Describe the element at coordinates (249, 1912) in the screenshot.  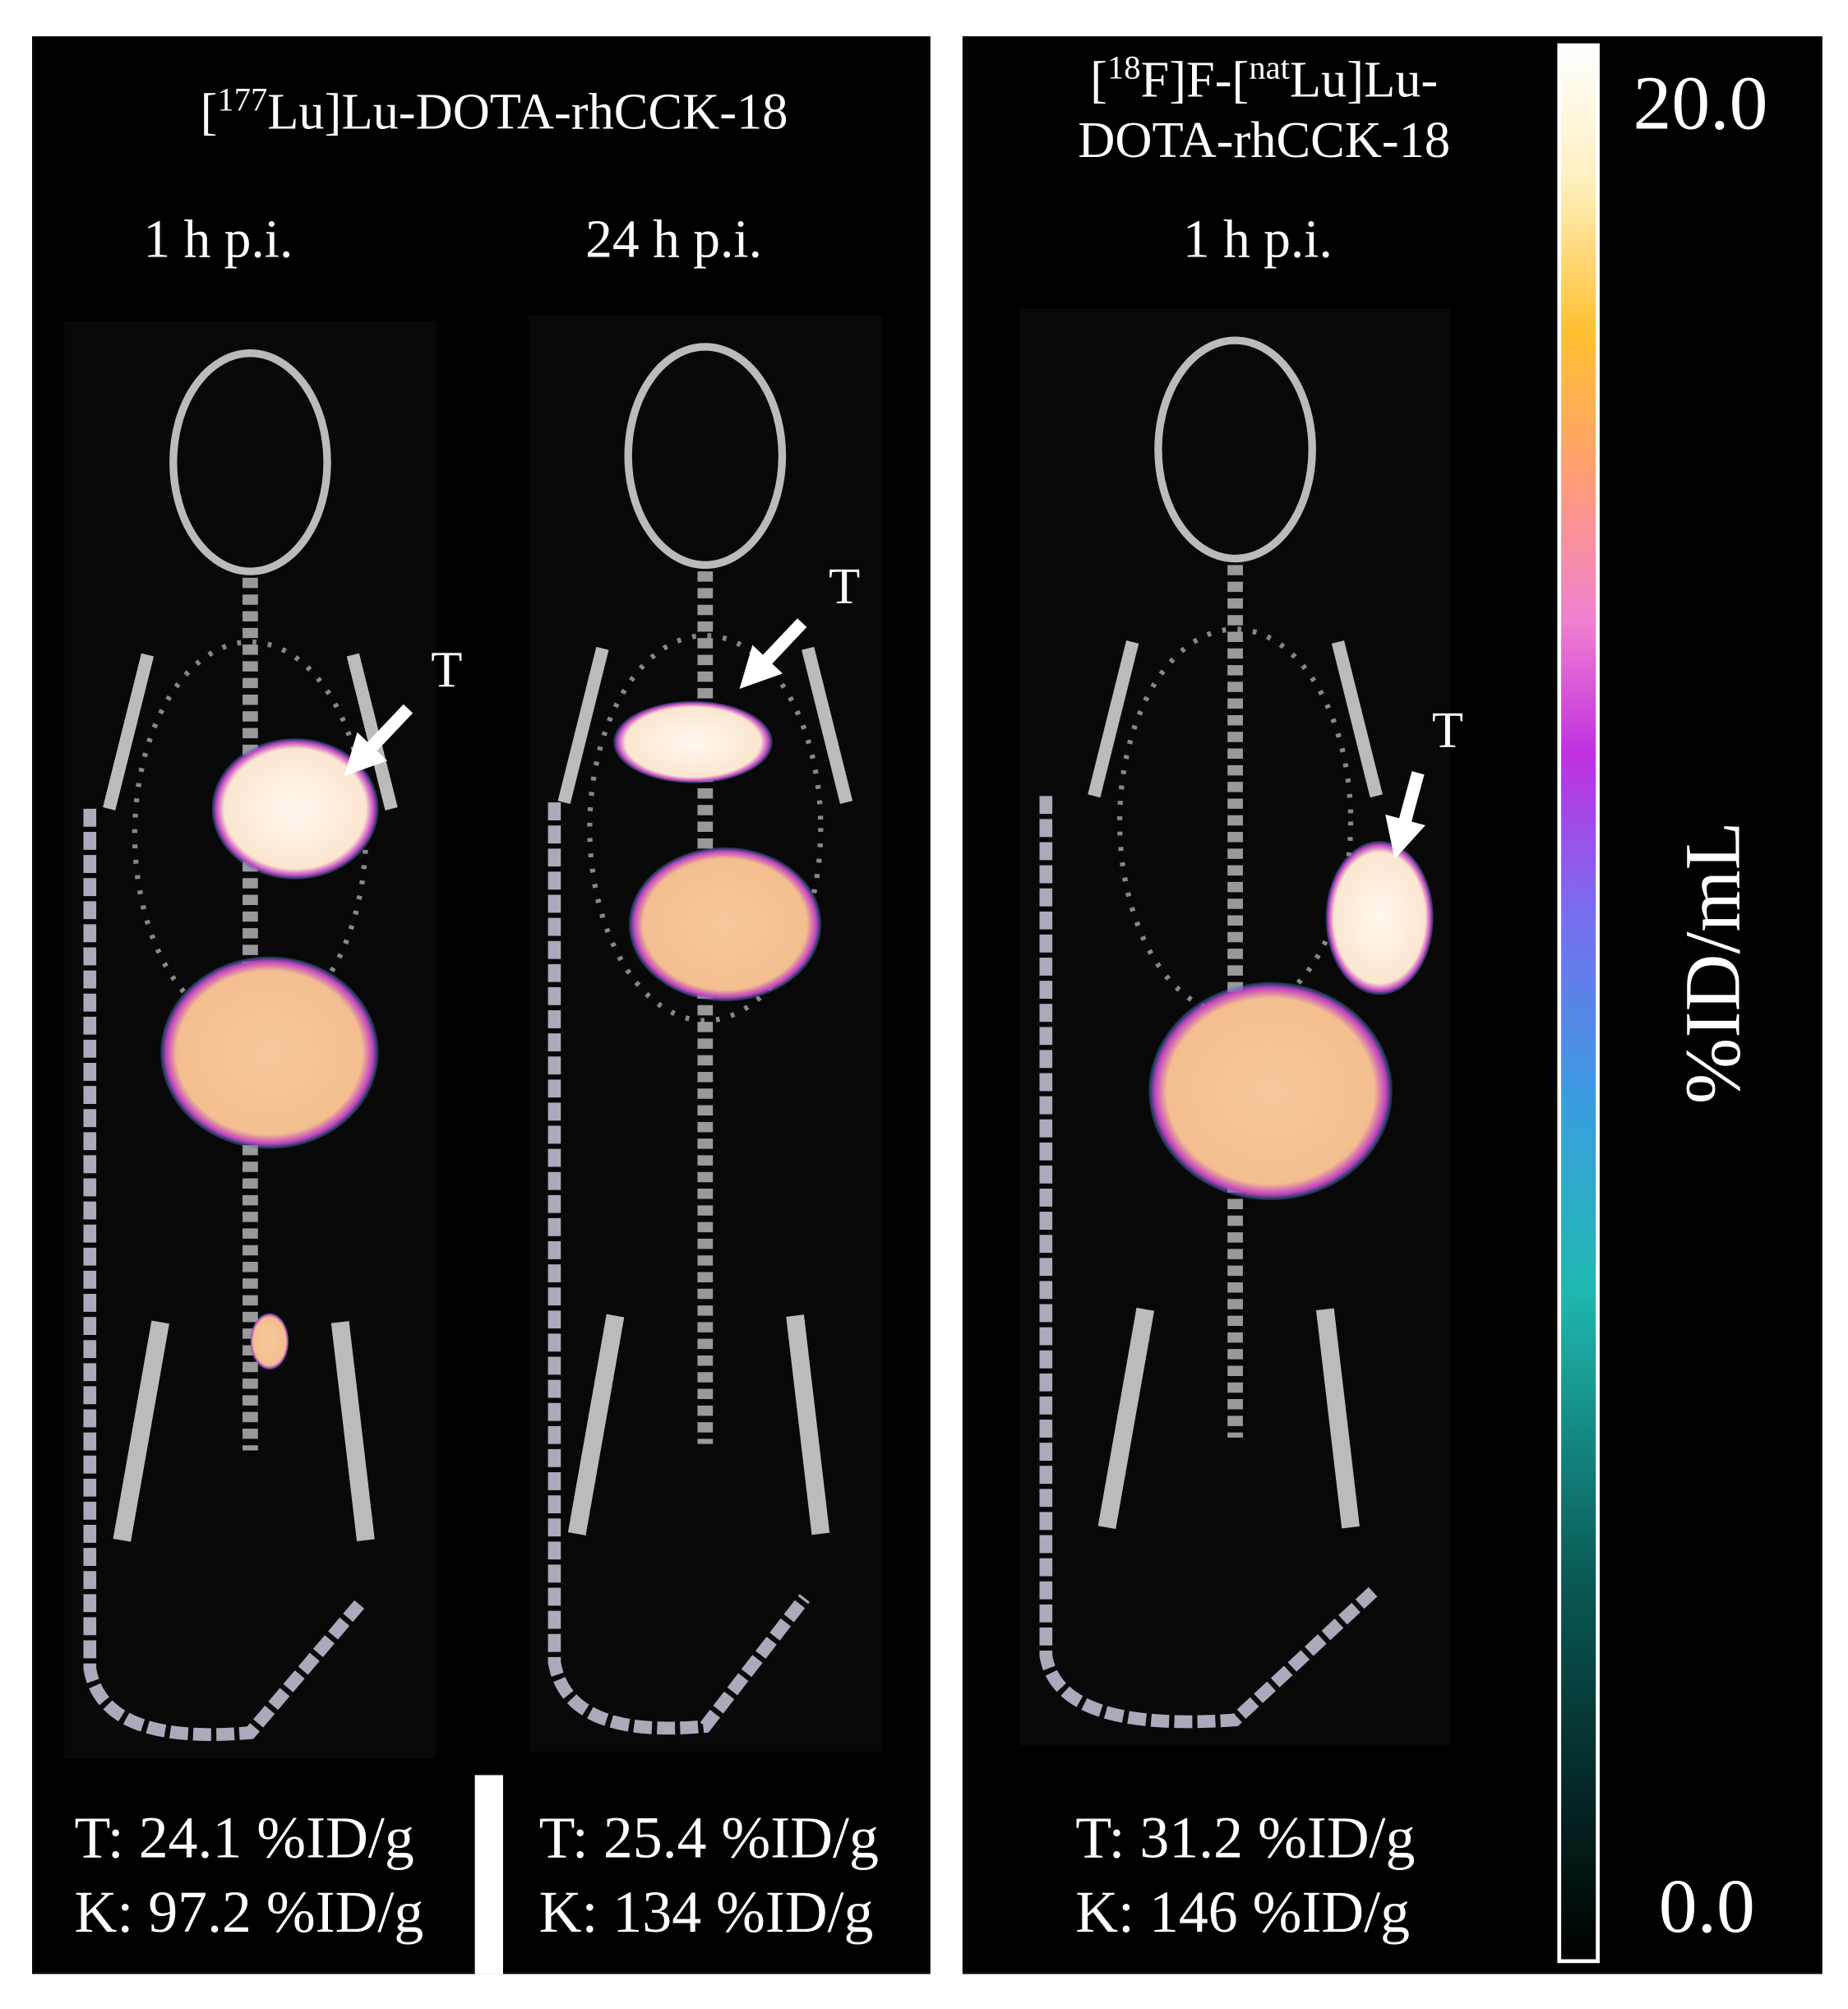
I see `uptake-stat: K: 97.2 %ID/g` at that location.